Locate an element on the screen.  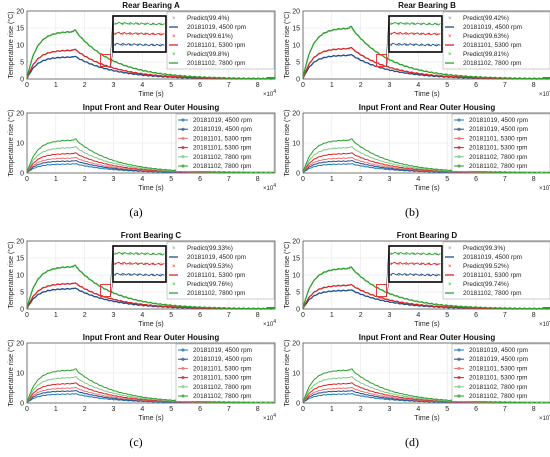
housing-chart-x-tick-label: 3 is located at coordinates (390, 179).